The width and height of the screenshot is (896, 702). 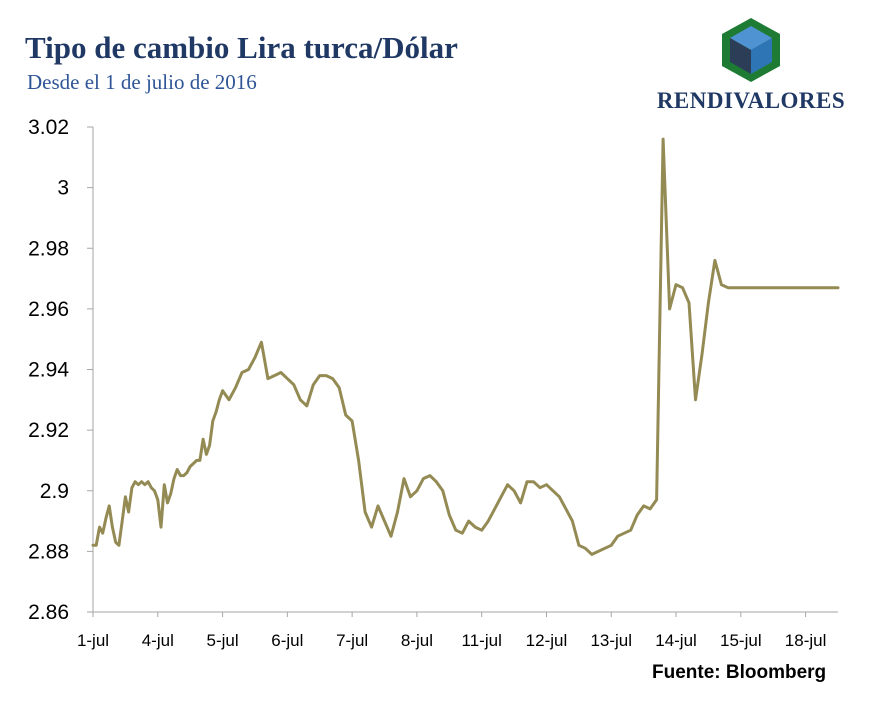 I want to click on x-tick-label: 8-jul, so click(x=417, y=640).